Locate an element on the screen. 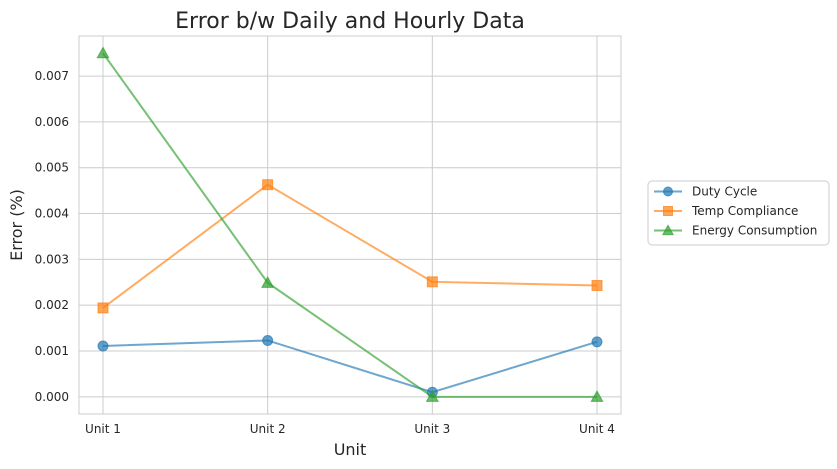 The height and width of the screenshot is (469, 837). legend-item: Energy Consumption is located at coordinates (735, 231).